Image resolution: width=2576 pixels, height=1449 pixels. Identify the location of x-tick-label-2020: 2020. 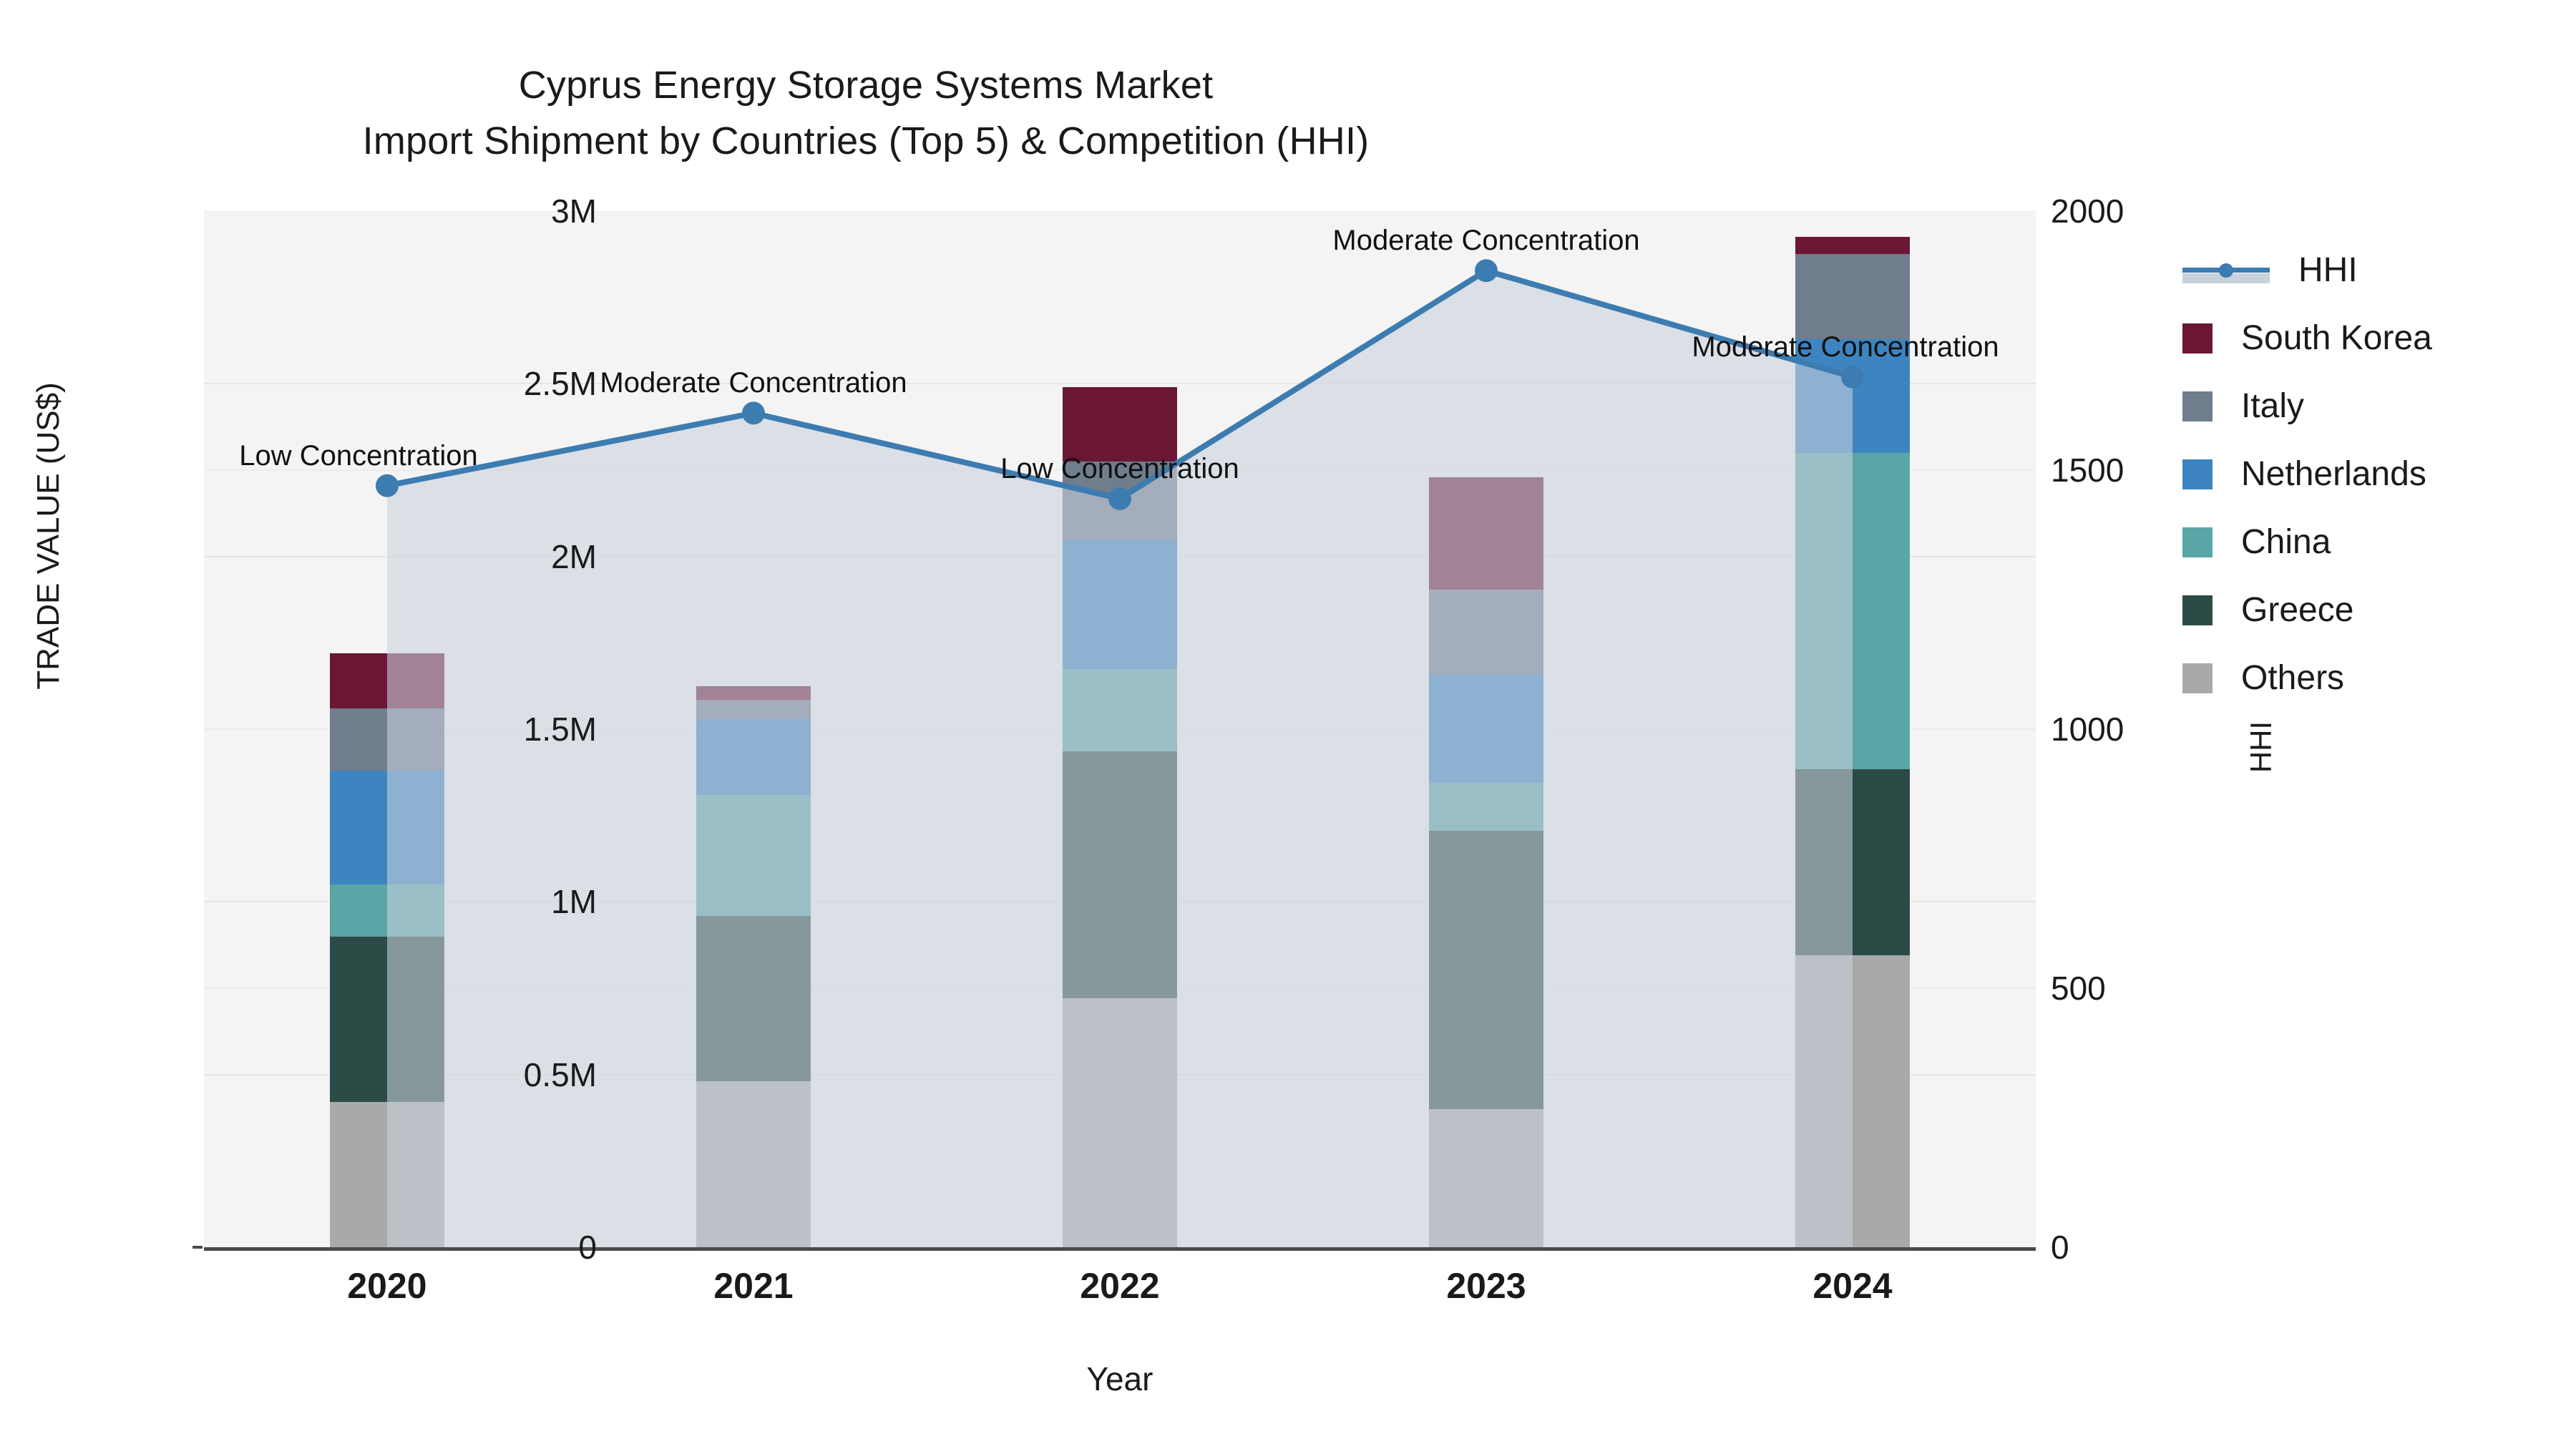
(387, 1286).